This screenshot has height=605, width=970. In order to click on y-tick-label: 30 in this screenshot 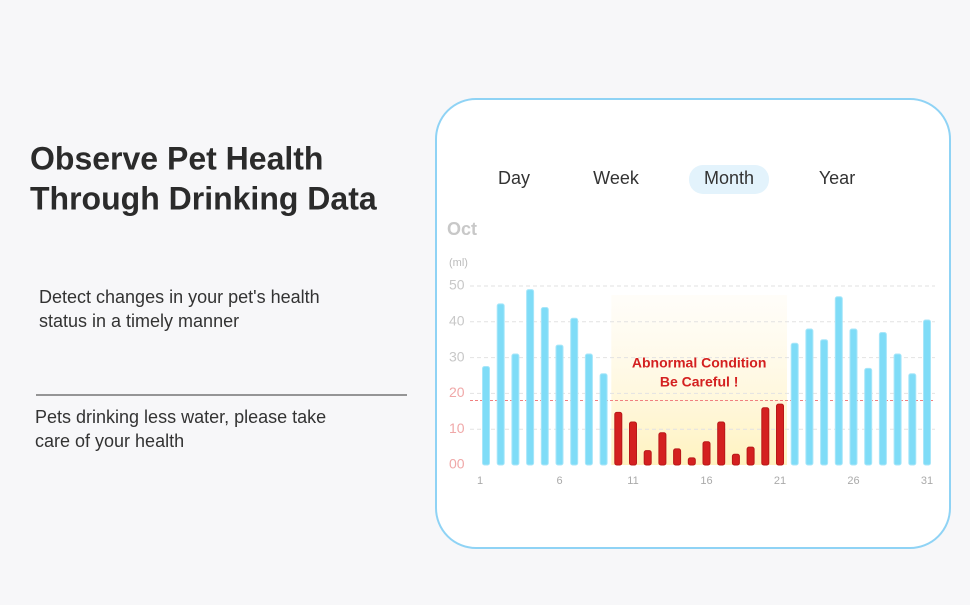, I will do `click(457, 356)`.